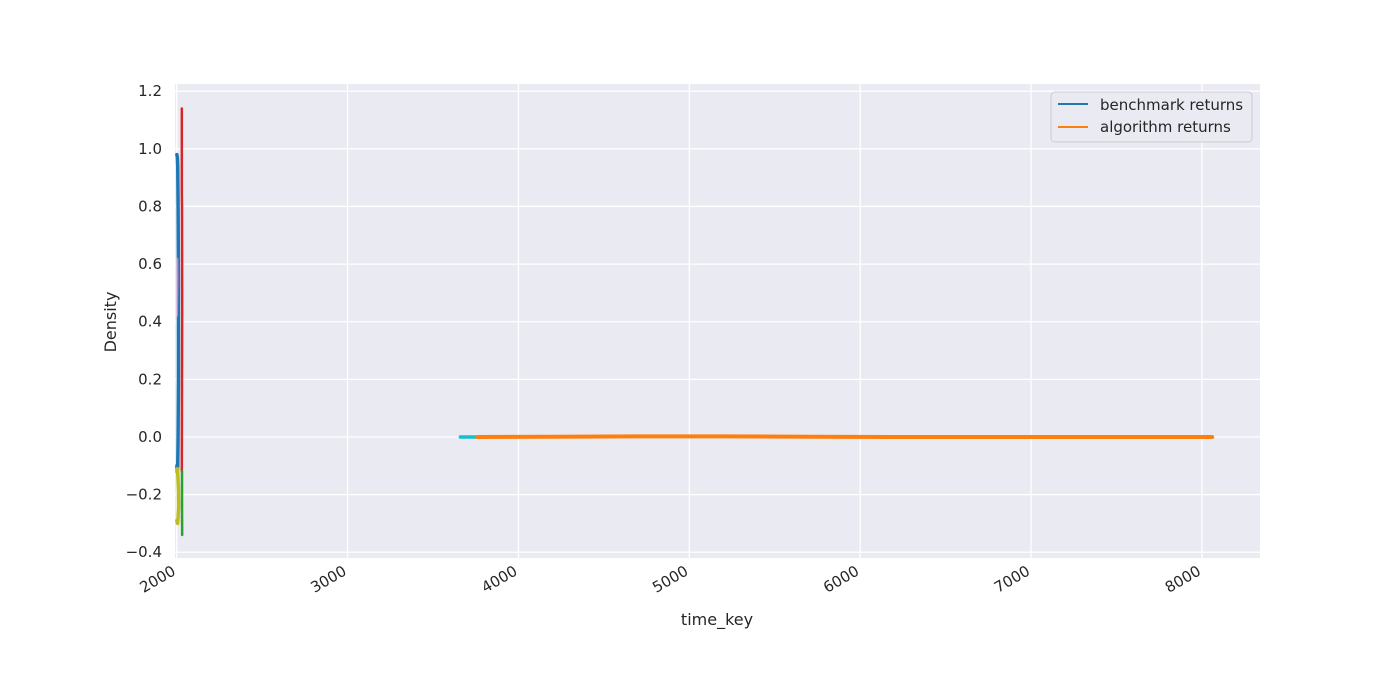  I want to click on y-tick-label: −0.4, so click(144, 552).